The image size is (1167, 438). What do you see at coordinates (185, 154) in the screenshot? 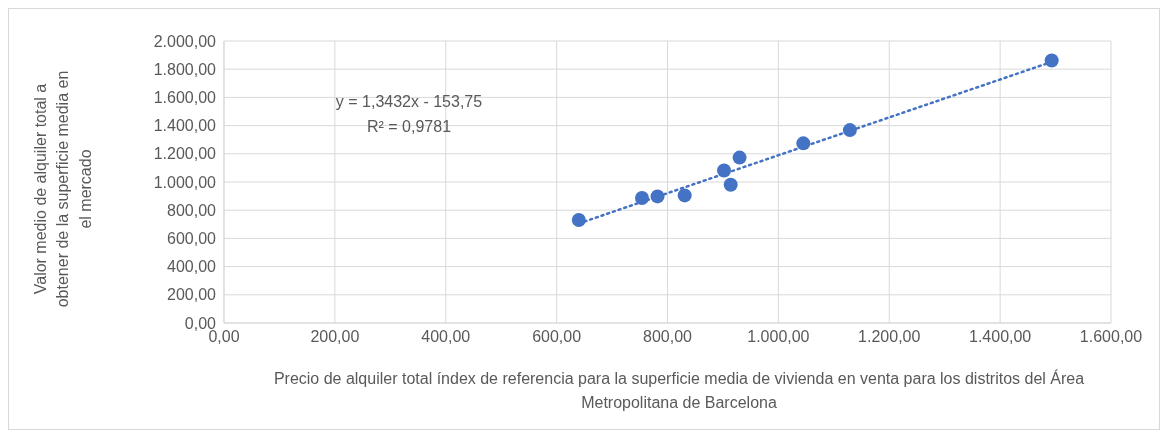
I see `y-tick-label: 1.200,00` at bounding box center [185, 154].